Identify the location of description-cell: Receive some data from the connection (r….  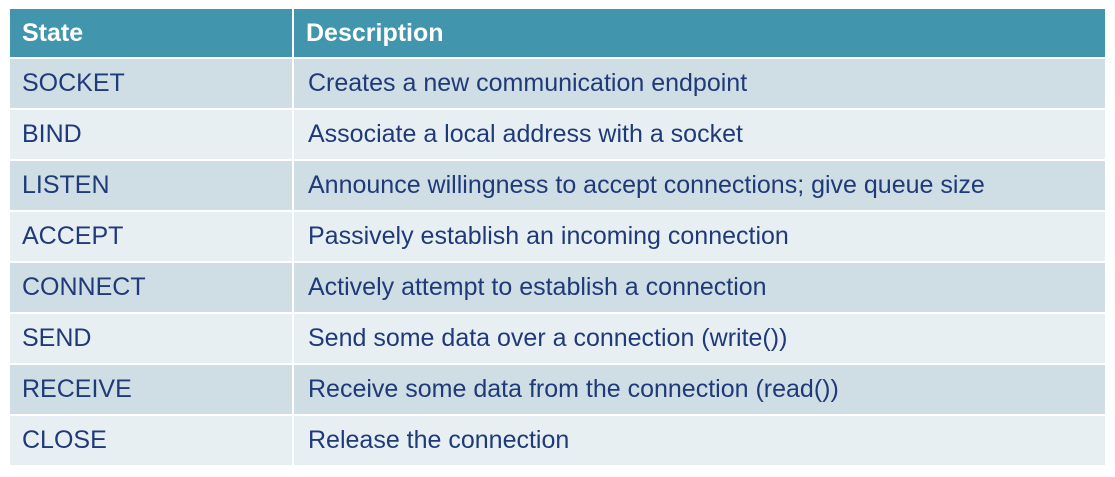
(698, 389).